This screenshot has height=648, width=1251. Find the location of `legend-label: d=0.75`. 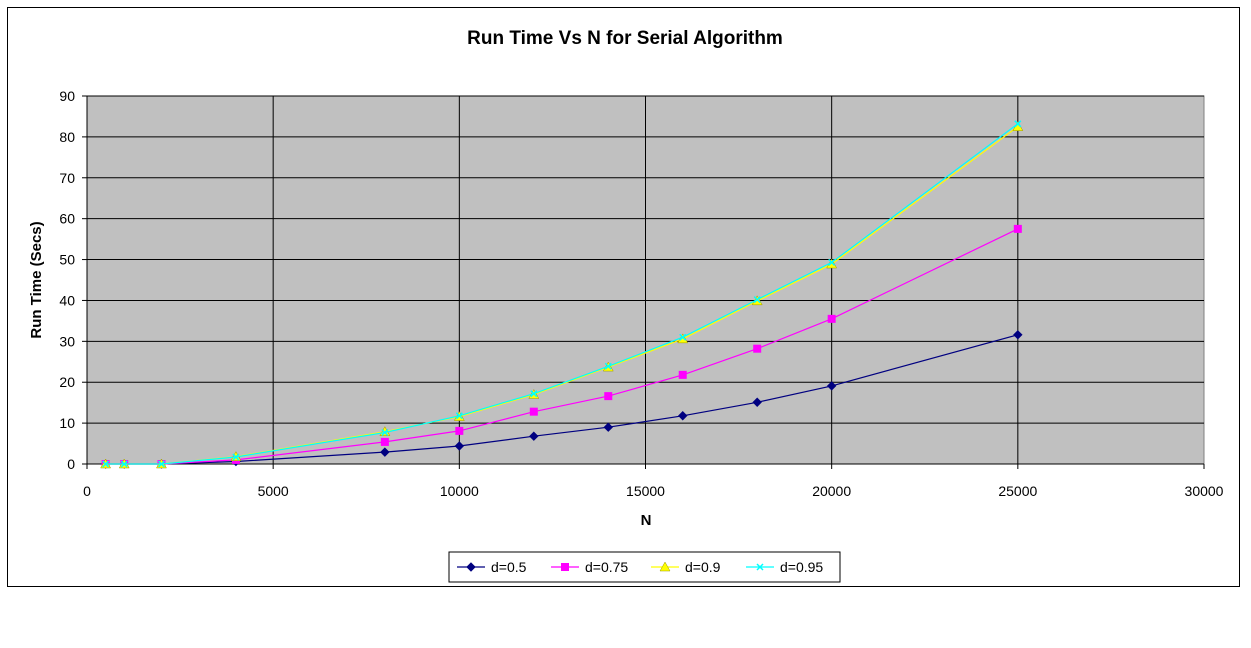

legend-label: d=0.75 is located at coordinates (606, 567).